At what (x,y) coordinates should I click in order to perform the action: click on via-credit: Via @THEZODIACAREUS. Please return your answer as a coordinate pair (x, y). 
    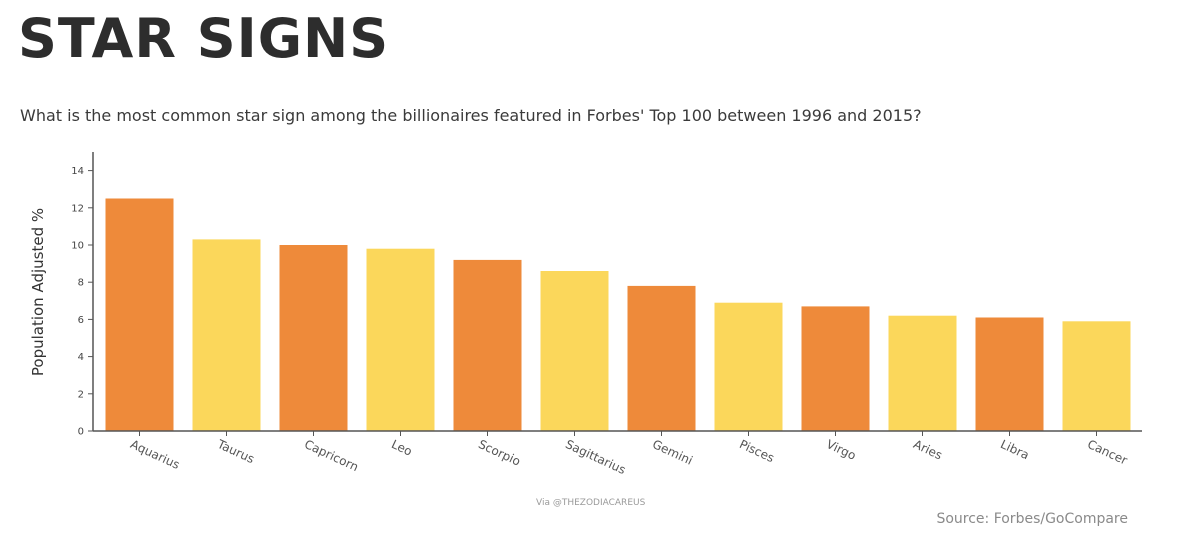
    Looking at the image, I should click on (591, 503).